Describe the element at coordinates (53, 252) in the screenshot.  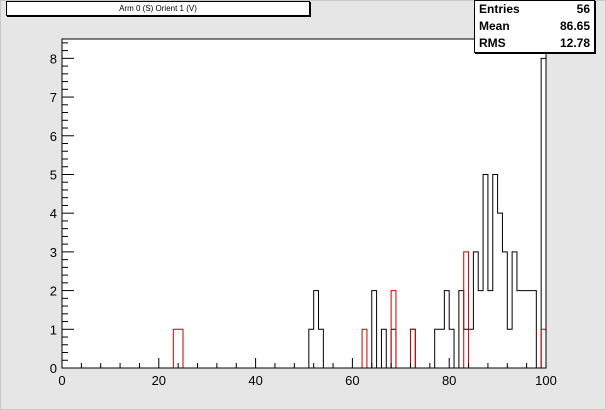
I see `y-tick-label: 3` at that location.